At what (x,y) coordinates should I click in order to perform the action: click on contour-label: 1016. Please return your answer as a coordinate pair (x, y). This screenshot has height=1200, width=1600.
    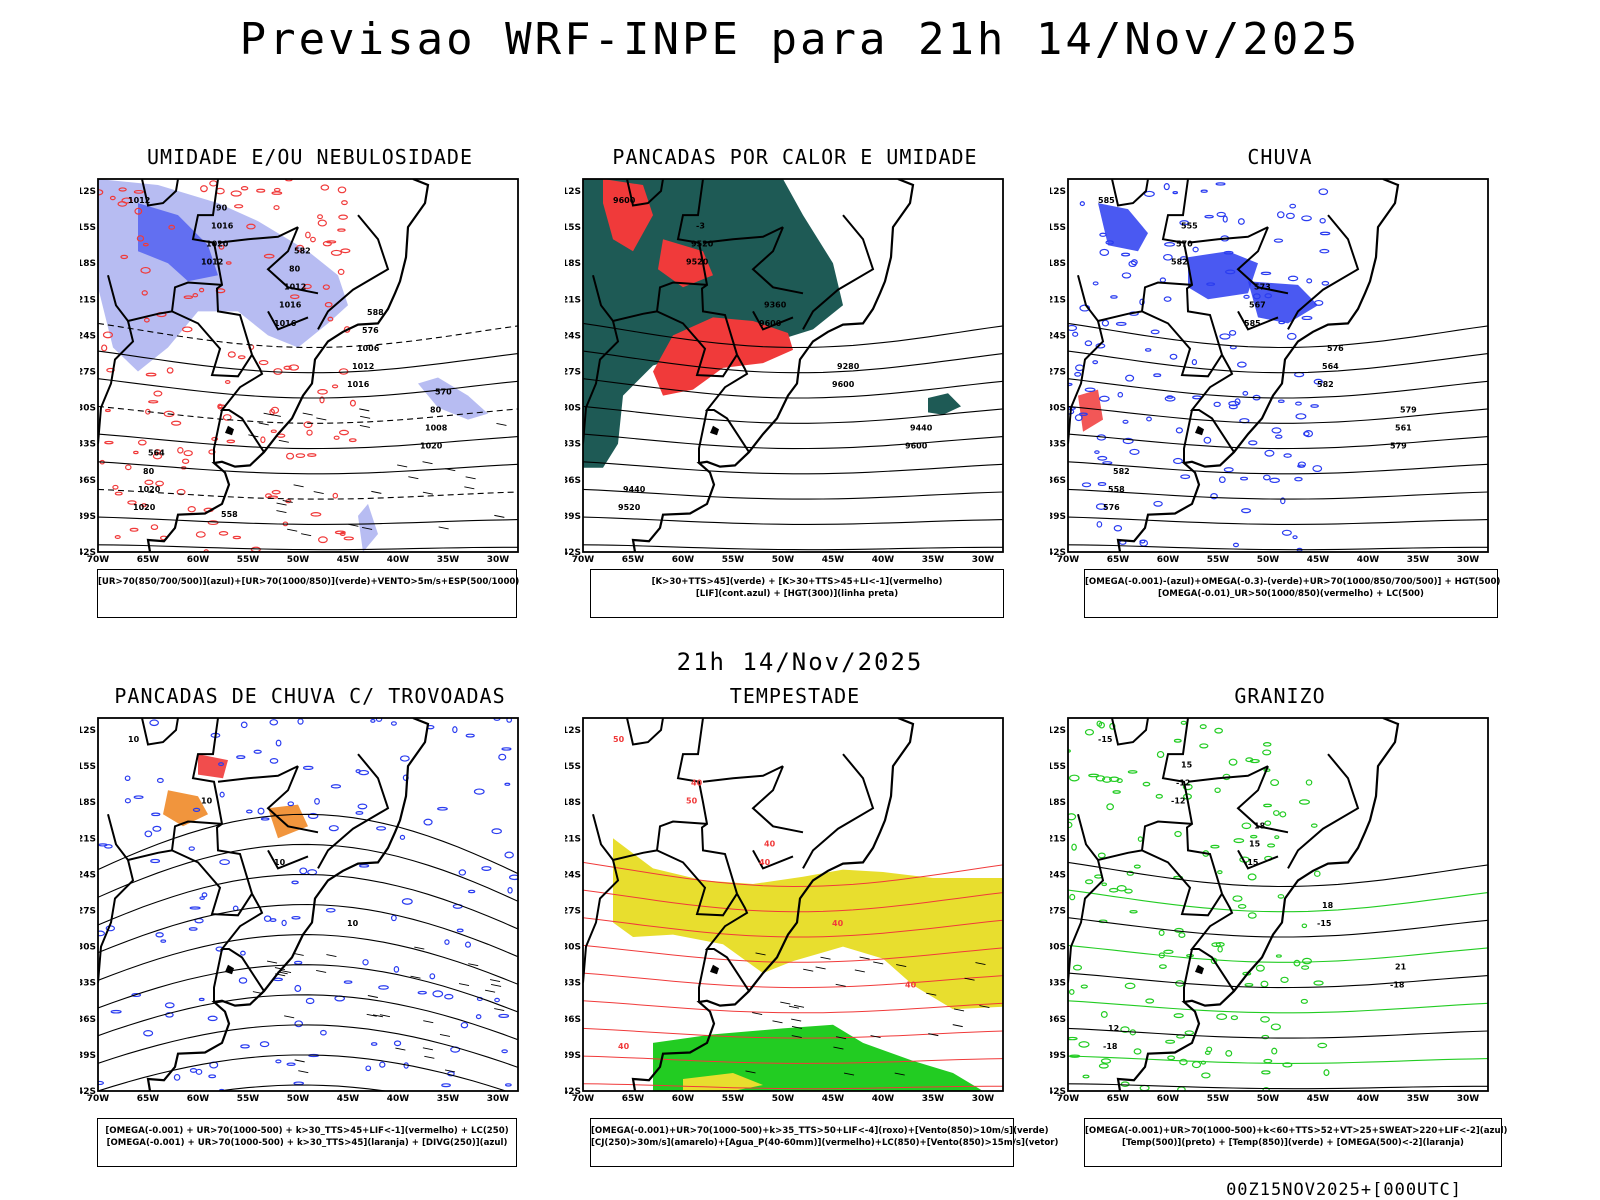
    Looking at the image, I should click on (222, 225).